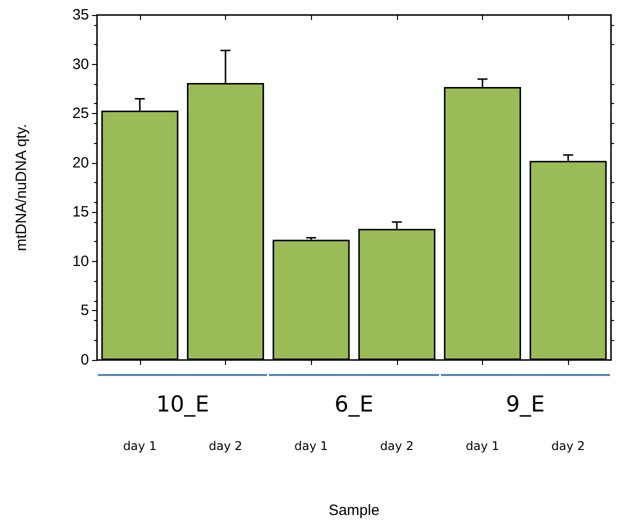  I want to click on y-axis-title: mtDNA/nuDNA qty., so click(21, 188).